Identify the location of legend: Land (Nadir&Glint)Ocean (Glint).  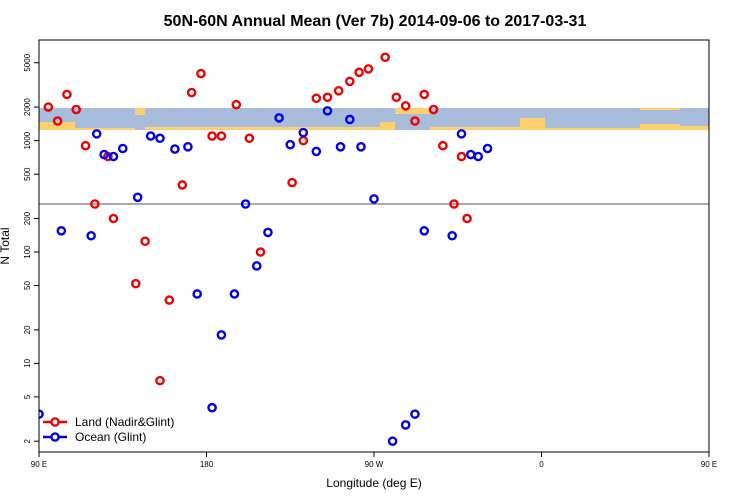
(108, 429).